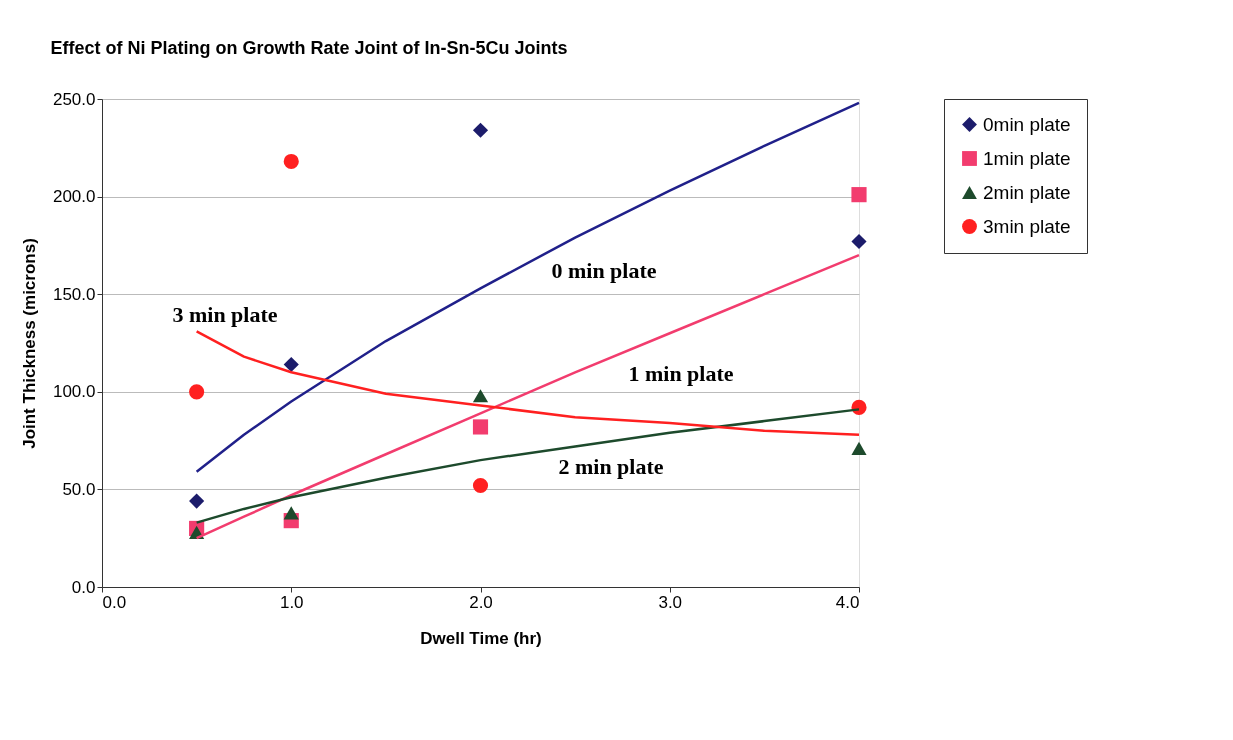 The width and height of the screenshot is (1233, 740). Describe the element at coordinates (481, 602) in the screenshot. I see `x-tick-label: 2.0` at that location.